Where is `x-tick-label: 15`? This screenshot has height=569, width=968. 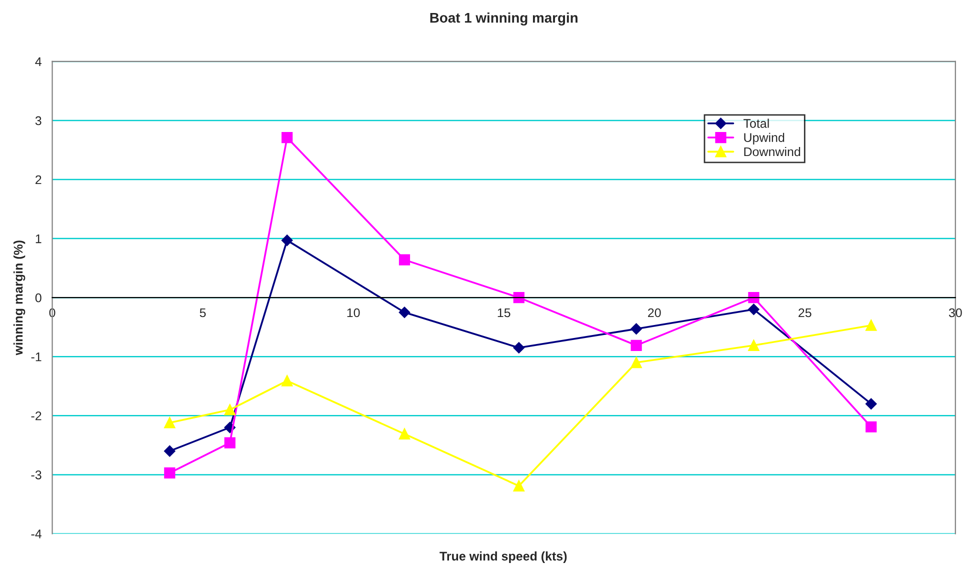 x-tick-label: 15 is located at coordinates (504, 313).